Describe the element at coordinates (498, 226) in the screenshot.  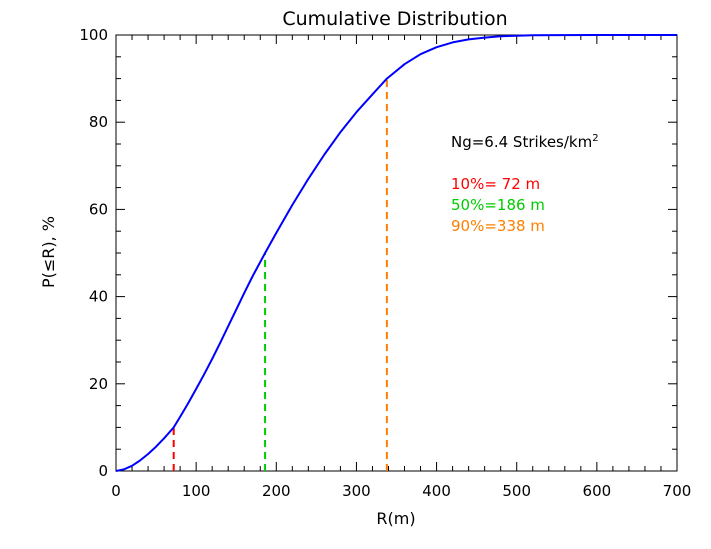
I see `percentile-90-annotation: 90%=338 m` at that location.